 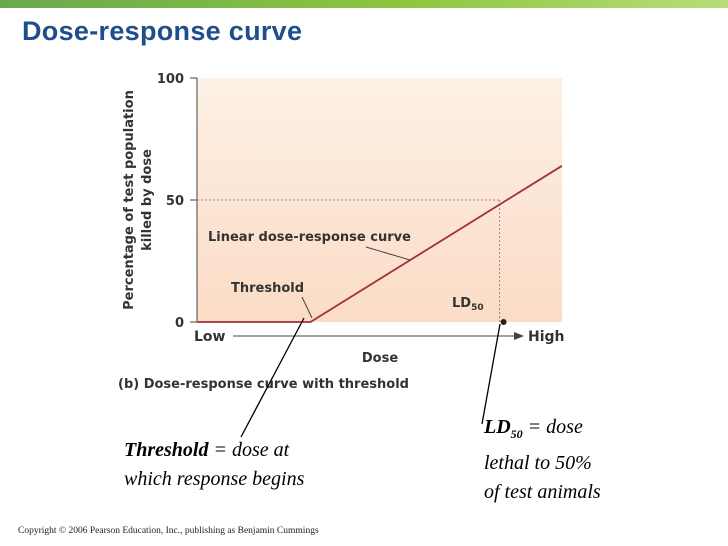 What do you see at coordinates (263, 384) in the screenshot?
I see `figure-caption: (b) Dose-response curve with threshold` at bounding box center [263, 384].